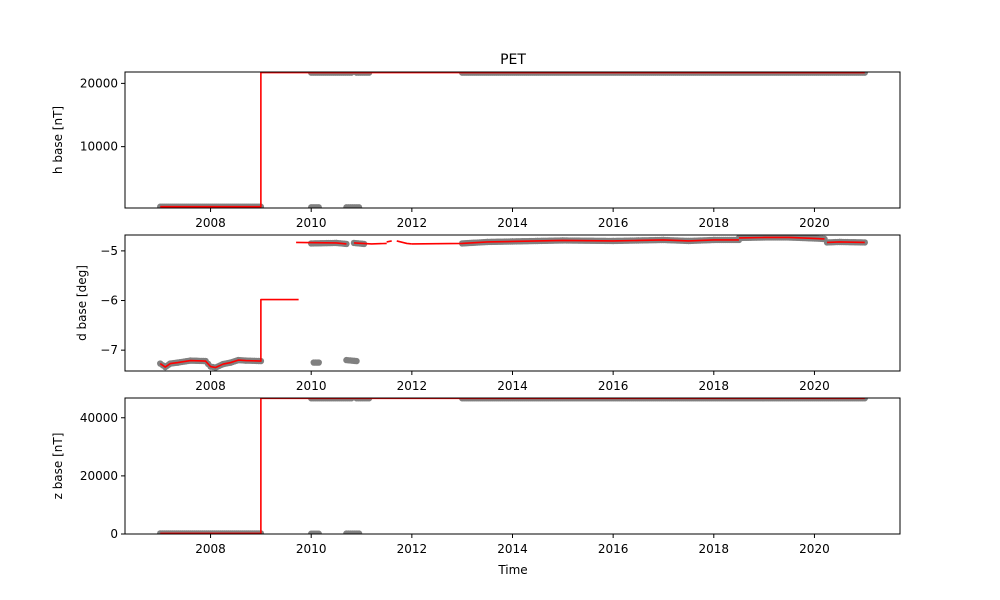 The height and width of the screenshot is (600, 1000). I want to click on y-tick-label: 10000, so click(99, 147).